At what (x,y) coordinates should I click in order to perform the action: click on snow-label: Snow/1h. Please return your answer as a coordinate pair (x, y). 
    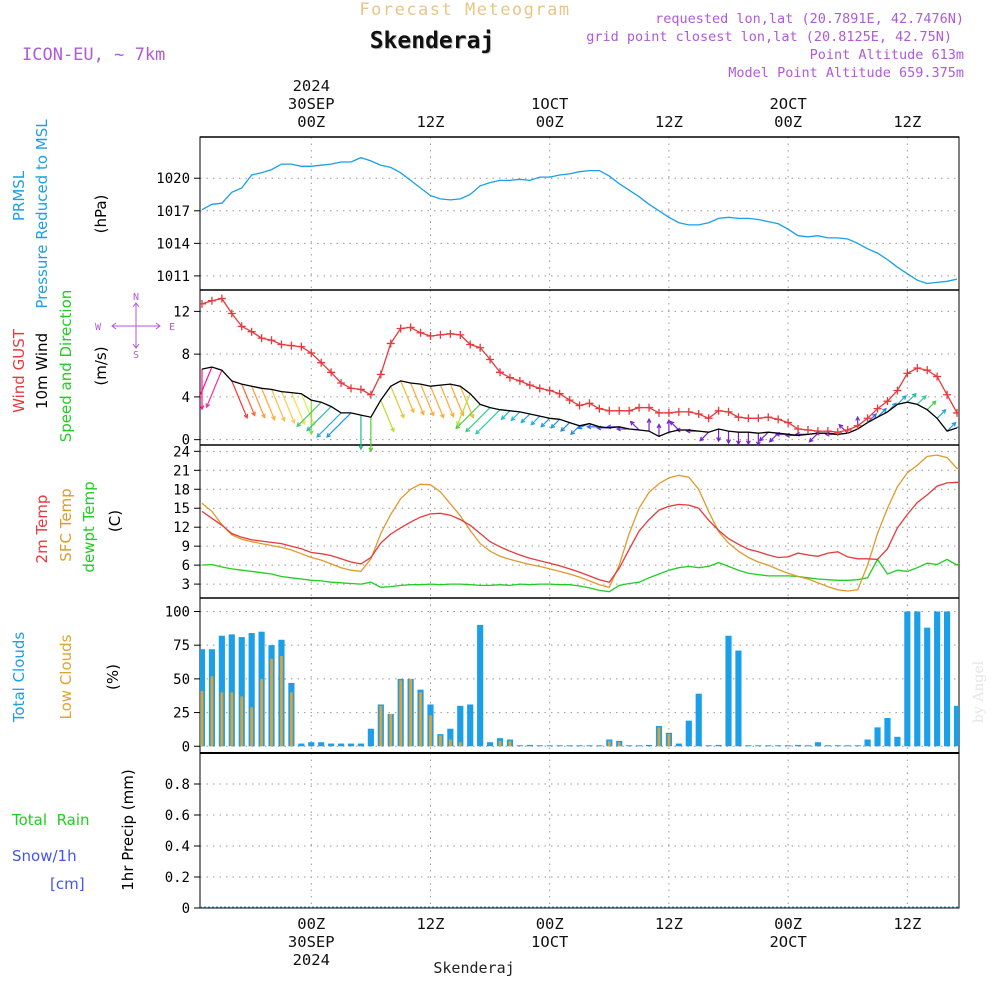
    Looking at the image, I should click on (44, 856).